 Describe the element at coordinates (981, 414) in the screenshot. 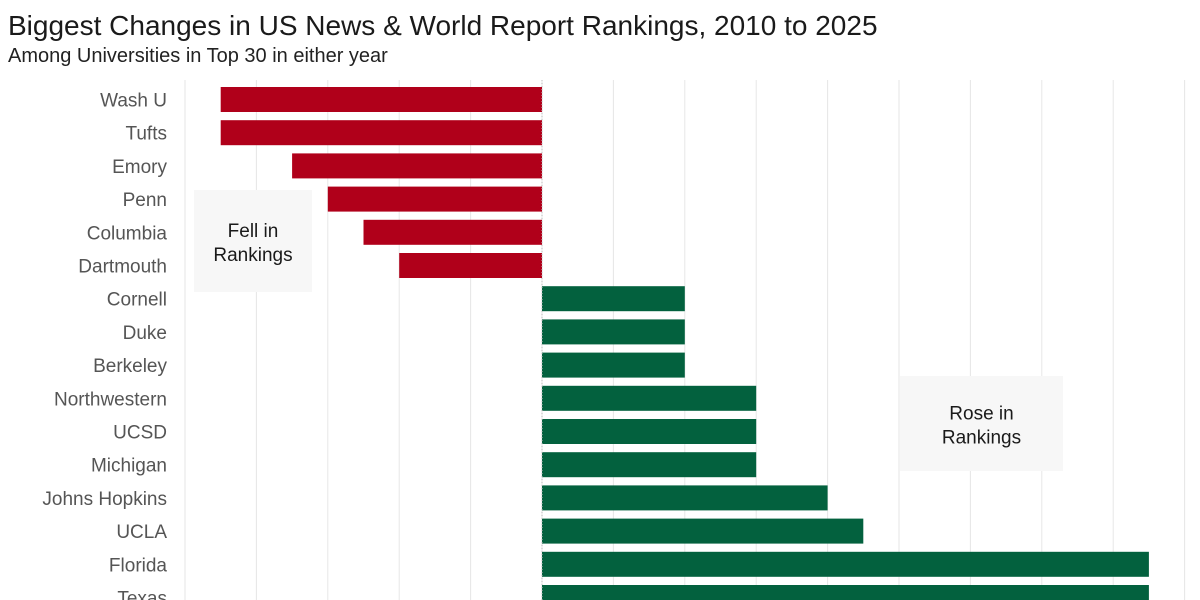

I see `annotation-text: Rose in` at that location.